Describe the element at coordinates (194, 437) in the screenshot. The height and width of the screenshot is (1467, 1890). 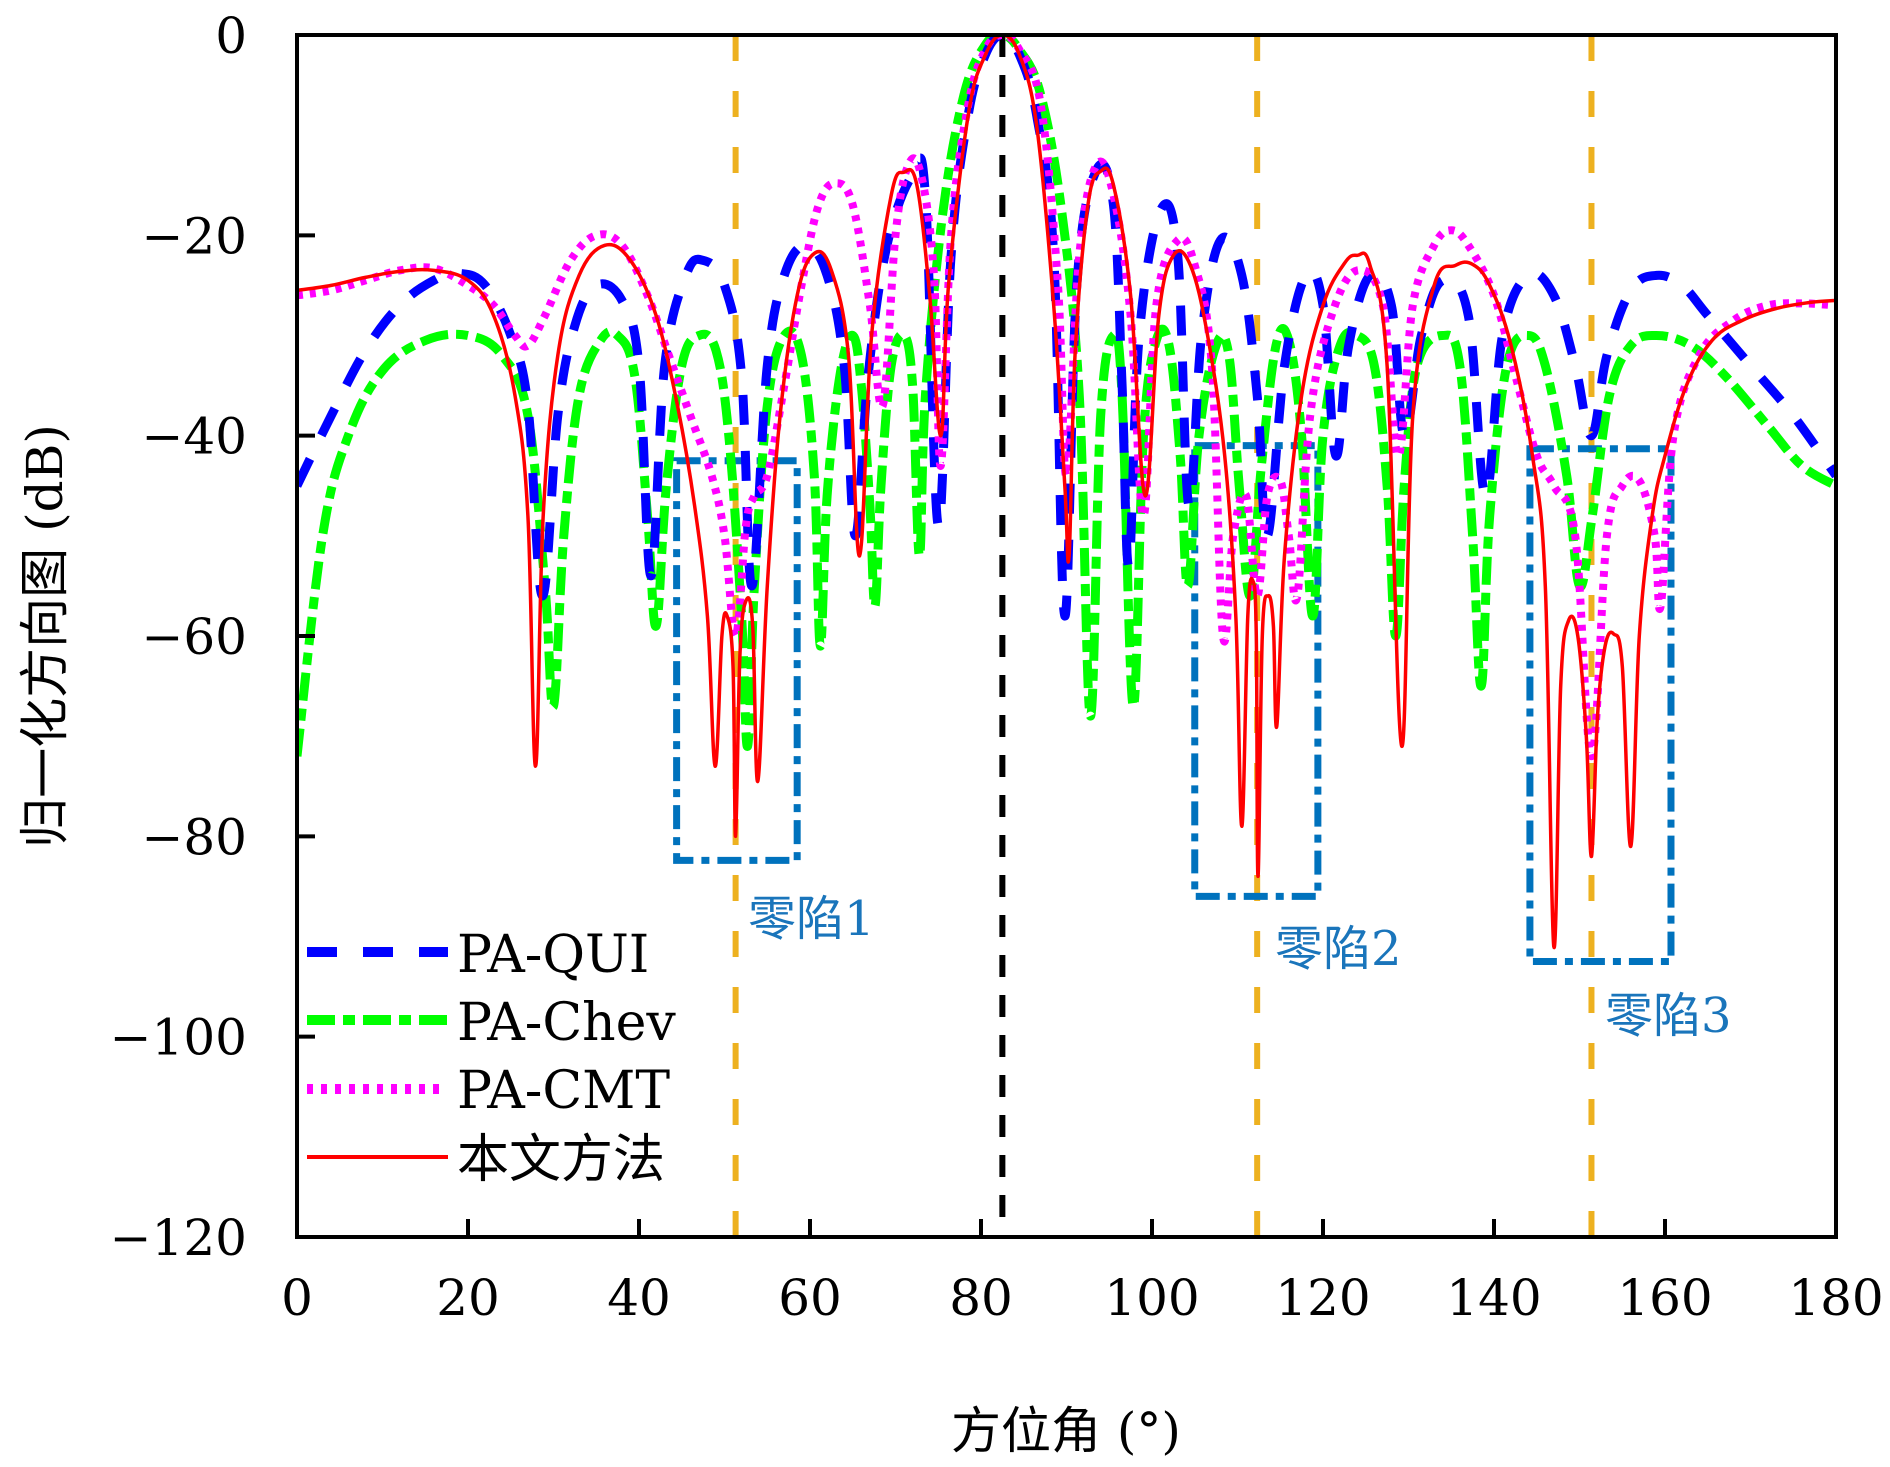
I see `y-tick-label: −40` at that location.